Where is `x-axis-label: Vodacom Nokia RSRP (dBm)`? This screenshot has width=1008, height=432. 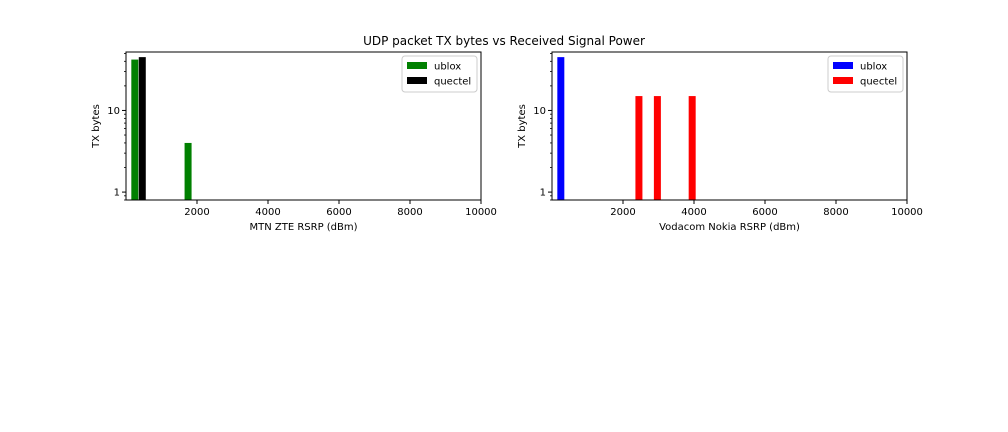
x-axis-label: Vodacom Nokia RSRP (dBm) is located at coordinates (729, 227).